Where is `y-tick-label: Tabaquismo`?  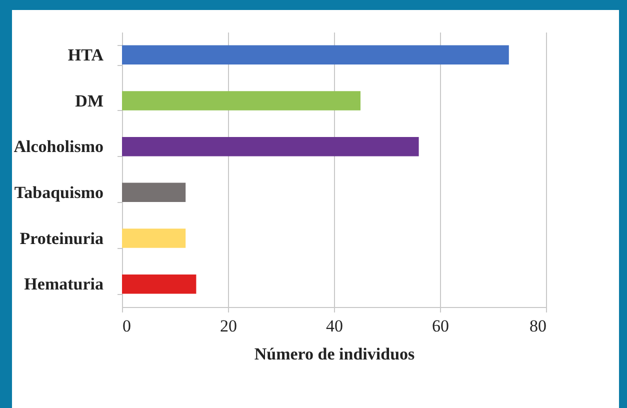
y-tick-label: Tabaquismo is located at coordinates (59, 192).